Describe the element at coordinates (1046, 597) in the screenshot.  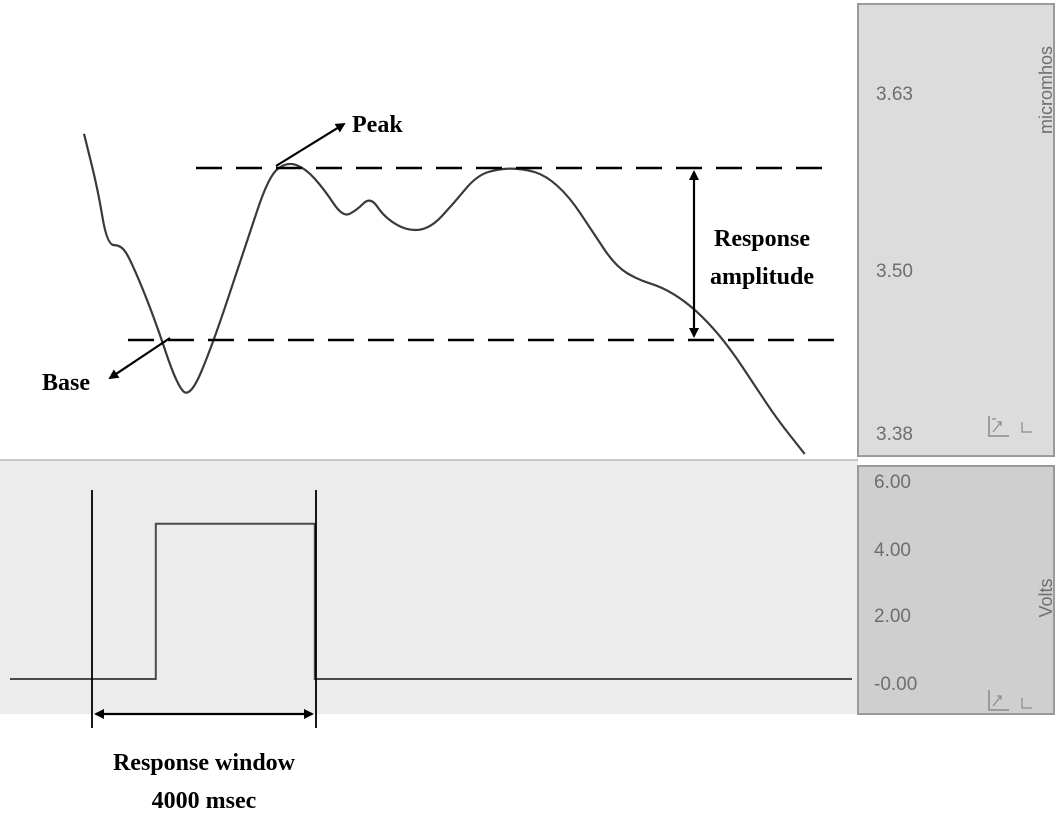
I see `lower-unit-label: Volts` at that location.